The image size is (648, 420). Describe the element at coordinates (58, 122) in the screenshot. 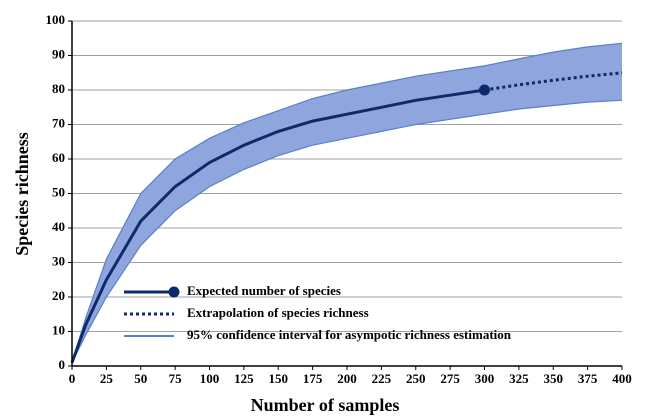

I see `y-tick-label: 70` at that location.